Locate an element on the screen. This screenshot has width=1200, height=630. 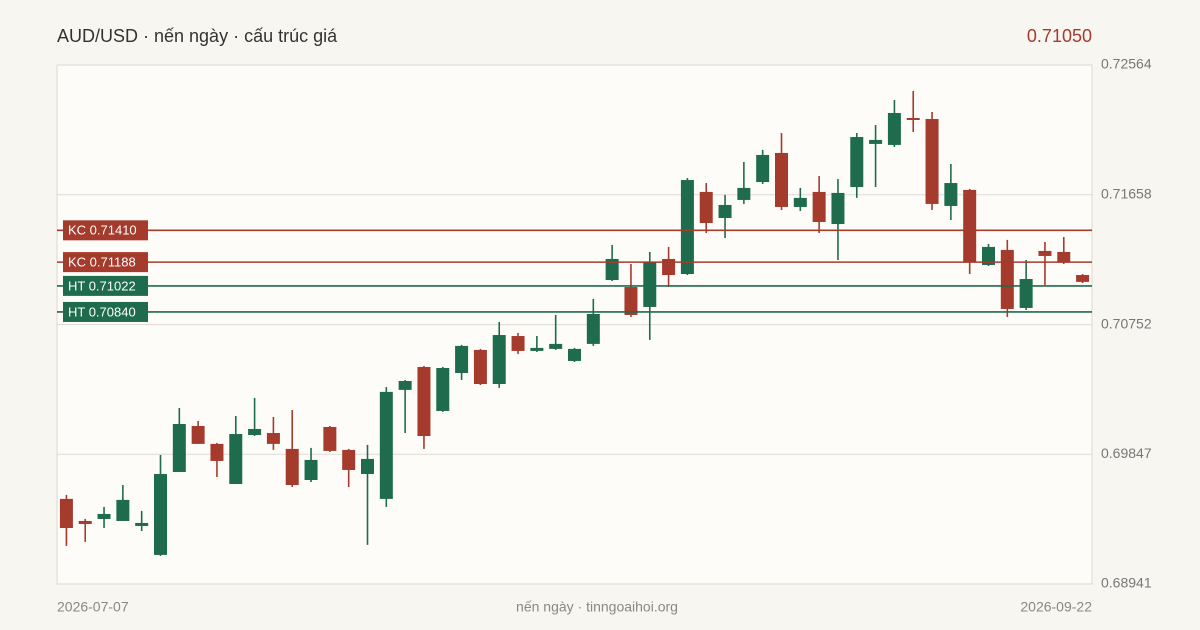
y-tick-label: 0.72564 is located at coordinates (1126, 64).